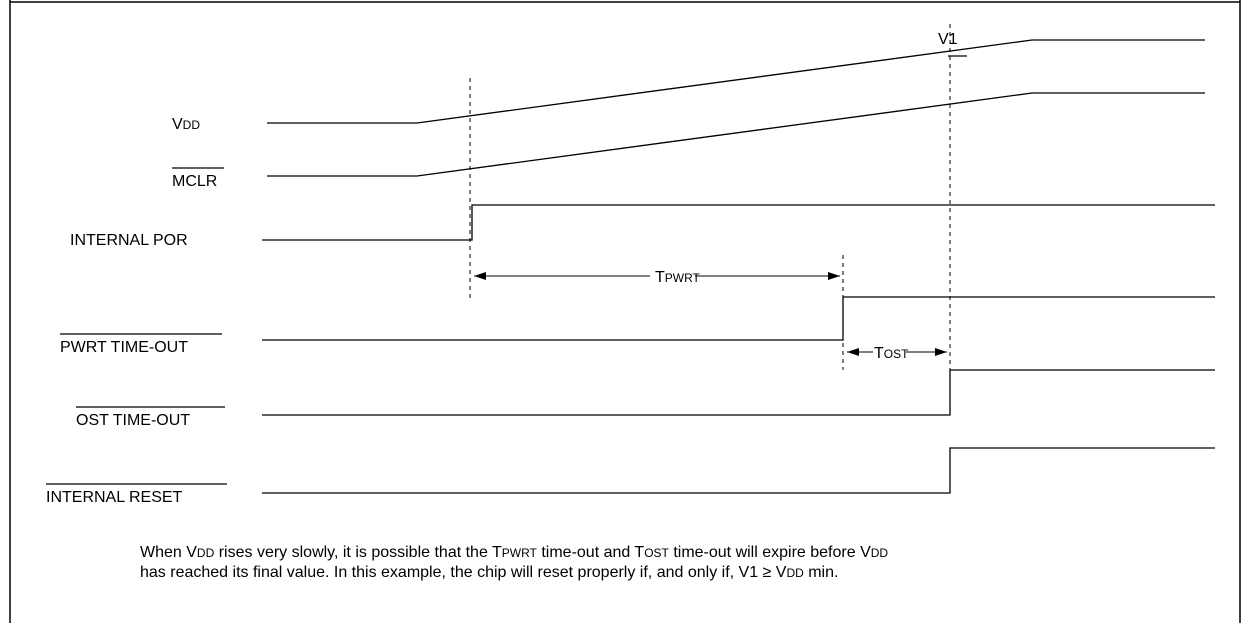 The width and height of the screenshot is (1253, 623). Describe the element at coordinates (736, 134) in the screenshot. I see `mclr-waveform` at that location.